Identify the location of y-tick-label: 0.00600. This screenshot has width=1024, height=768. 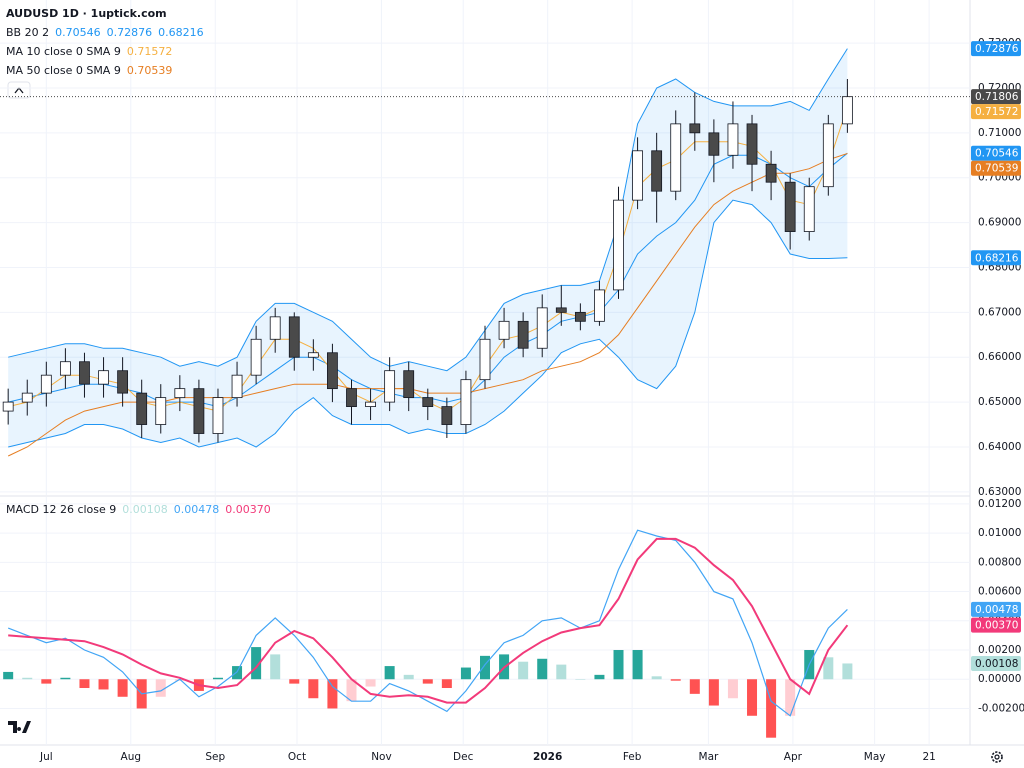
(999, 592).